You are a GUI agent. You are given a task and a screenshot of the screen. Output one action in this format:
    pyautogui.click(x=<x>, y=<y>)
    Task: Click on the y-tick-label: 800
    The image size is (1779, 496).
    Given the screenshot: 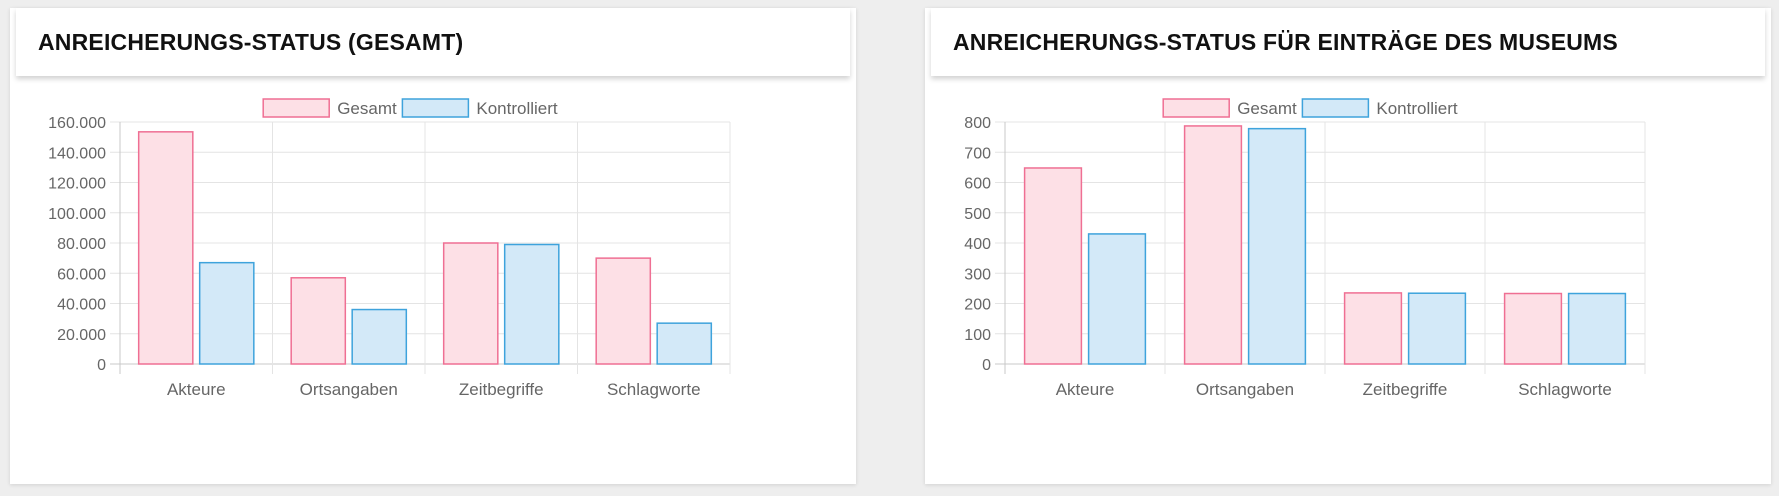 What is the action you would take?
    pyautogui.click(x=977, y=123)
    